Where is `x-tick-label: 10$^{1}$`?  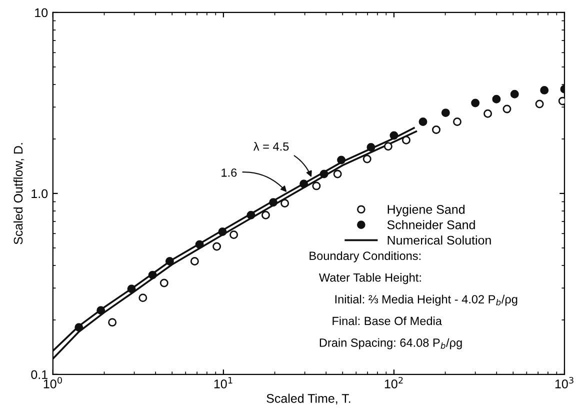
x-tick-label: 10$^{1}$ is located at coordinates (223, 382).